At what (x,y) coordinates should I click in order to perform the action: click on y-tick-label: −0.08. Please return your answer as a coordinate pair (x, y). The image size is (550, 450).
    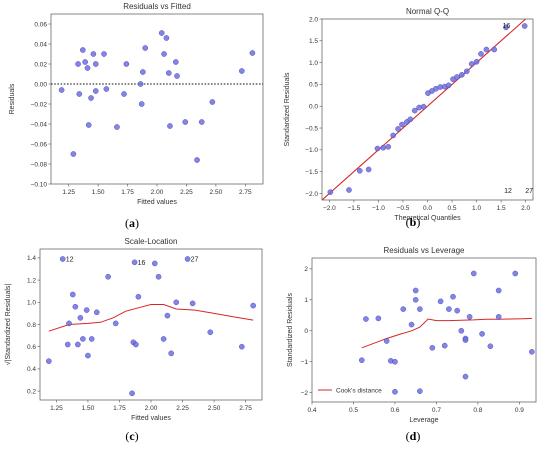
    Looking at the image, I should click on (39, 164).